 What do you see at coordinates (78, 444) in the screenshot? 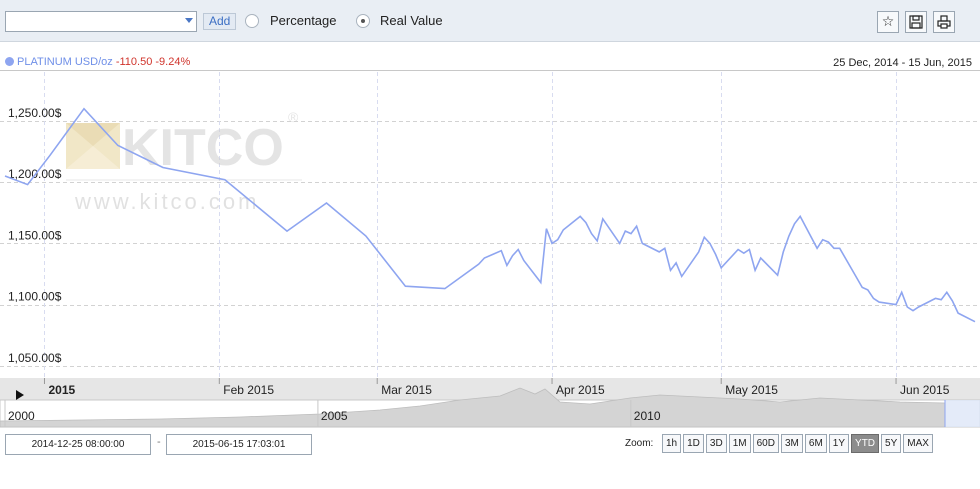
I see `start-date-field: 2014-12-25 08:00:00` at bounding box center [78, 444].